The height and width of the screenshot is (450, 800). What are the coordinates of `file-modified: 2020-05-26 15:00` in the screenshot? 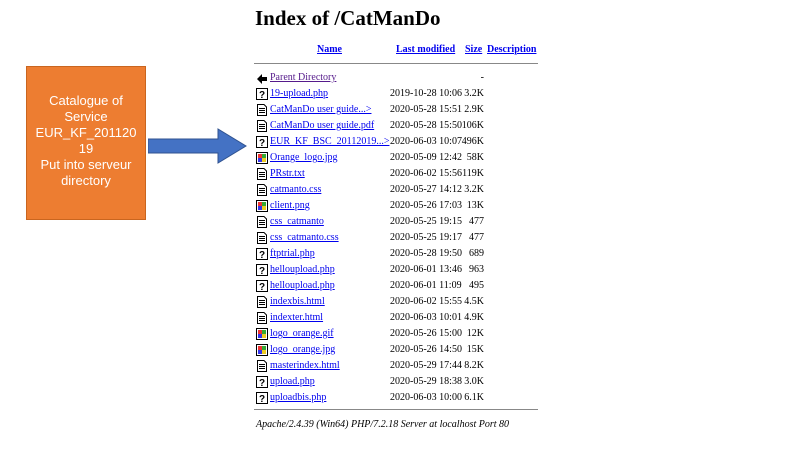 It's located at (426, 333).